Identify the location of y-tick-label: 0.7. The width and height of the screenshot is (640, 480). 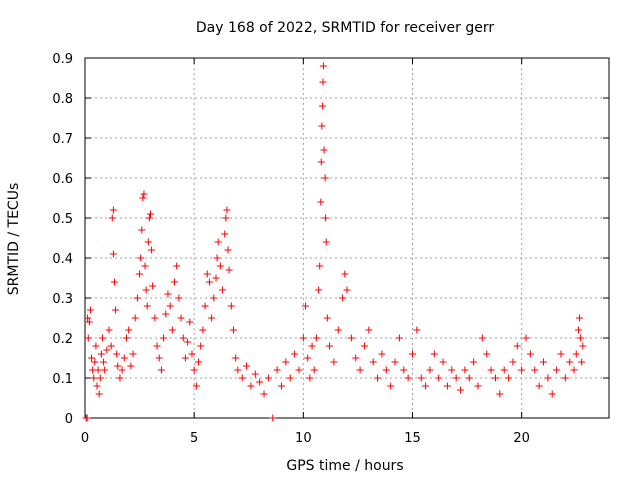
(62, 139).